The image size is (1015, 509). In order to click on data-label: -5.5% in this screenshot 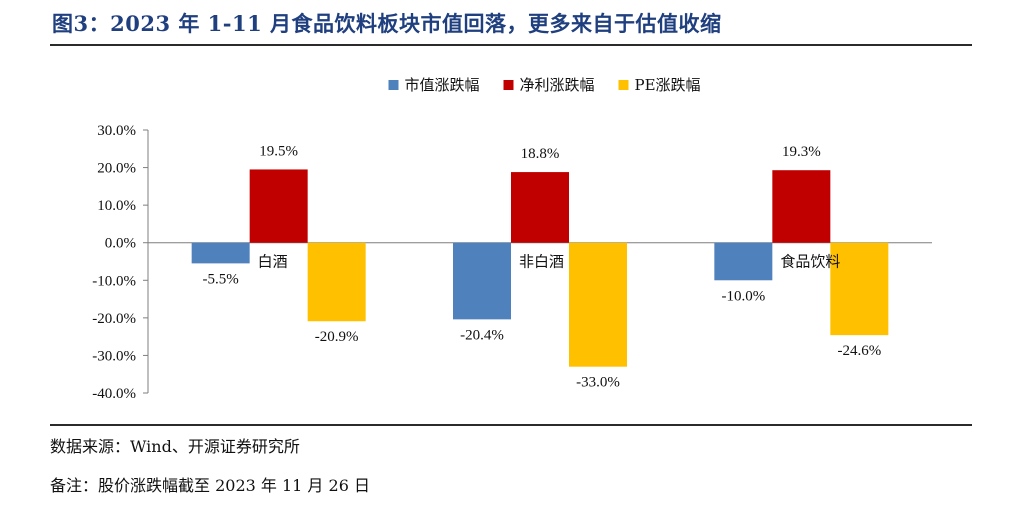, I will do `click(221, 279)`.